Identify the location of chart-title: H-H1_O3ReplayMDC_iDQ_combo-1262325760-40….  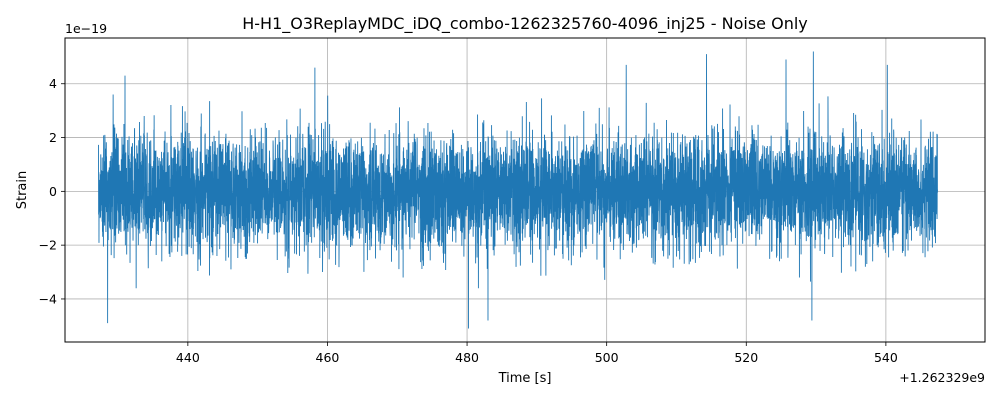
(525, 24).